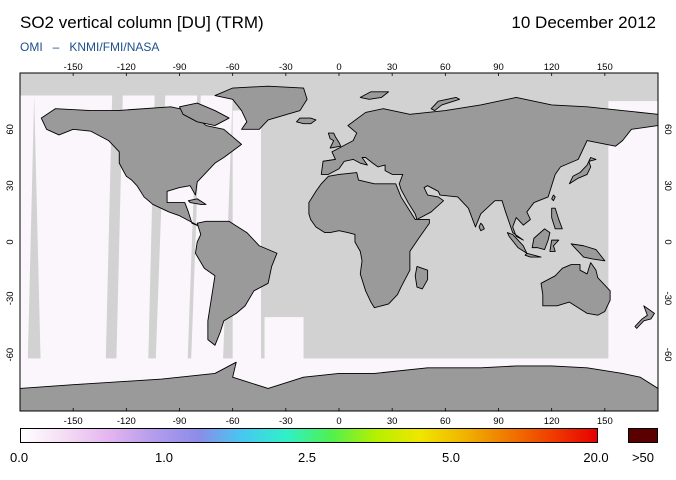  Describe the element at coordinates (644, 317) in the screenshot. I see `land-new-zealand` at that location.